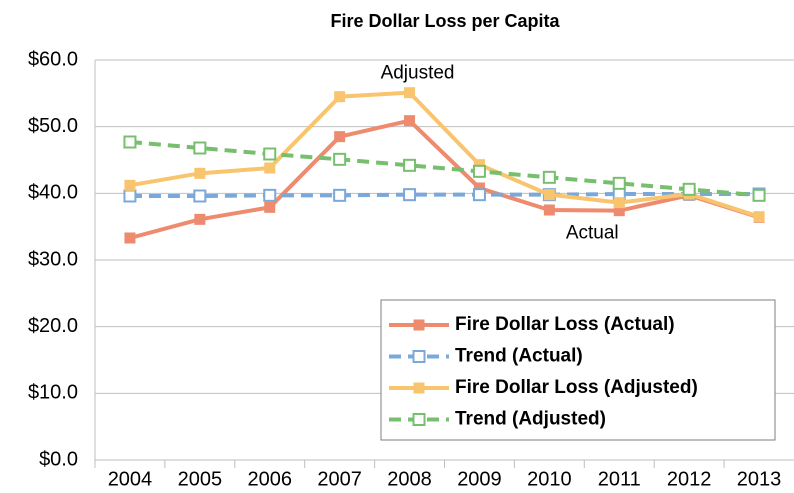 The height and width of the screenshot is (493, 794). I want to click on x-tick-label: 2006, so click(270, 479).